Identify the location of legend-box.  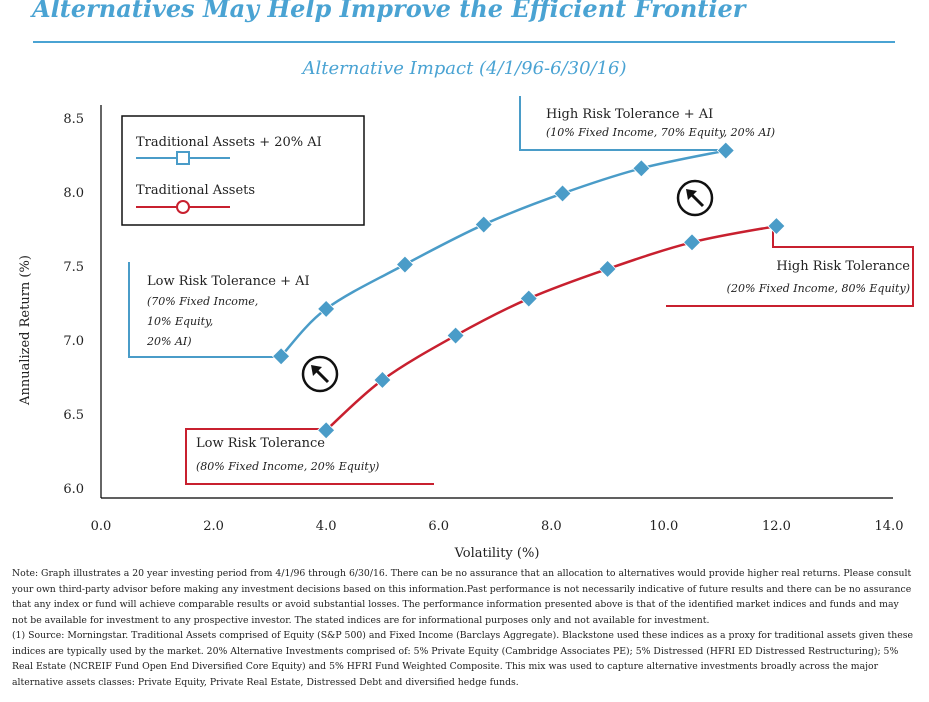
(243, 170).